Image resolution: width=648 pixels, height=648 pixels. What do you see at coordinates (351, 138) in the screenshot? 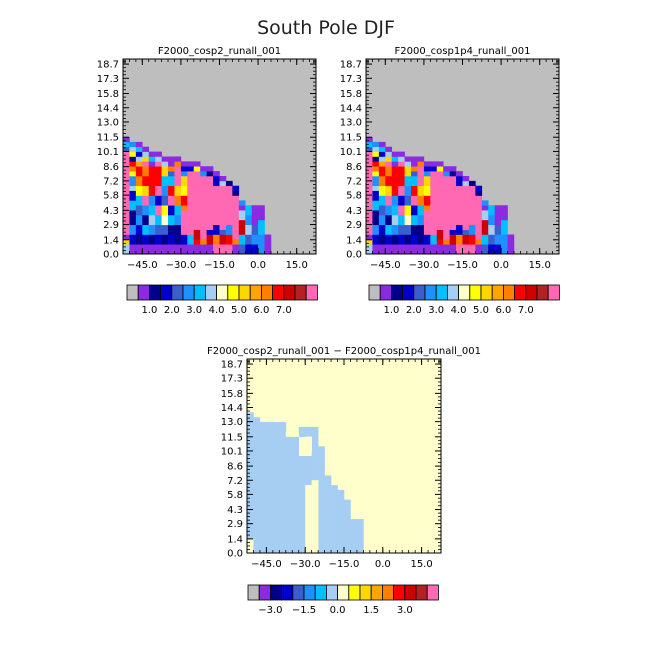
I see `y-tick-label: 11.5` at bounding box center [351, 138].